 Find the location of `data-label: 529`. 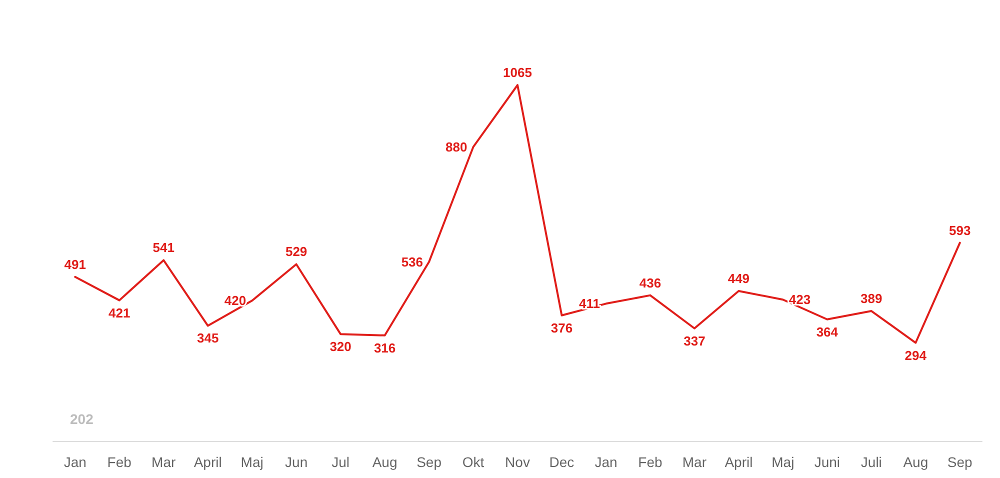

data-label: 529 is located at coordinates (296, 252).